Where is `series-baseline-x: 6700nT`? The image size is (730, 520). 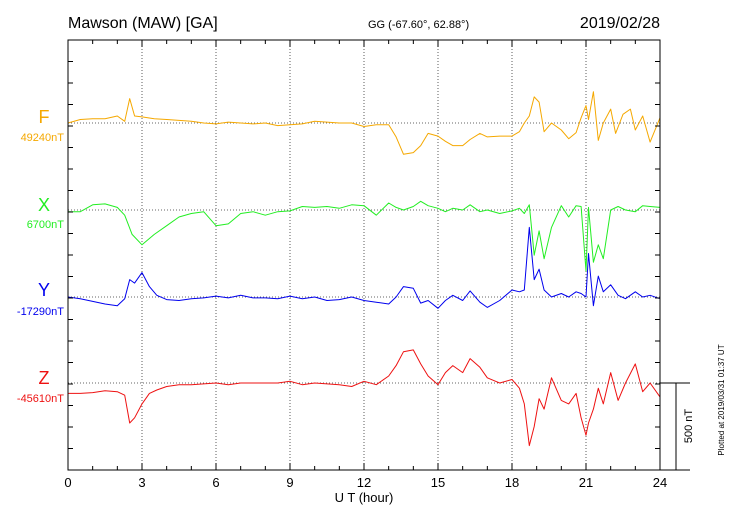 series-baseline-x: 6700nT is located at coordinates (46, 225).